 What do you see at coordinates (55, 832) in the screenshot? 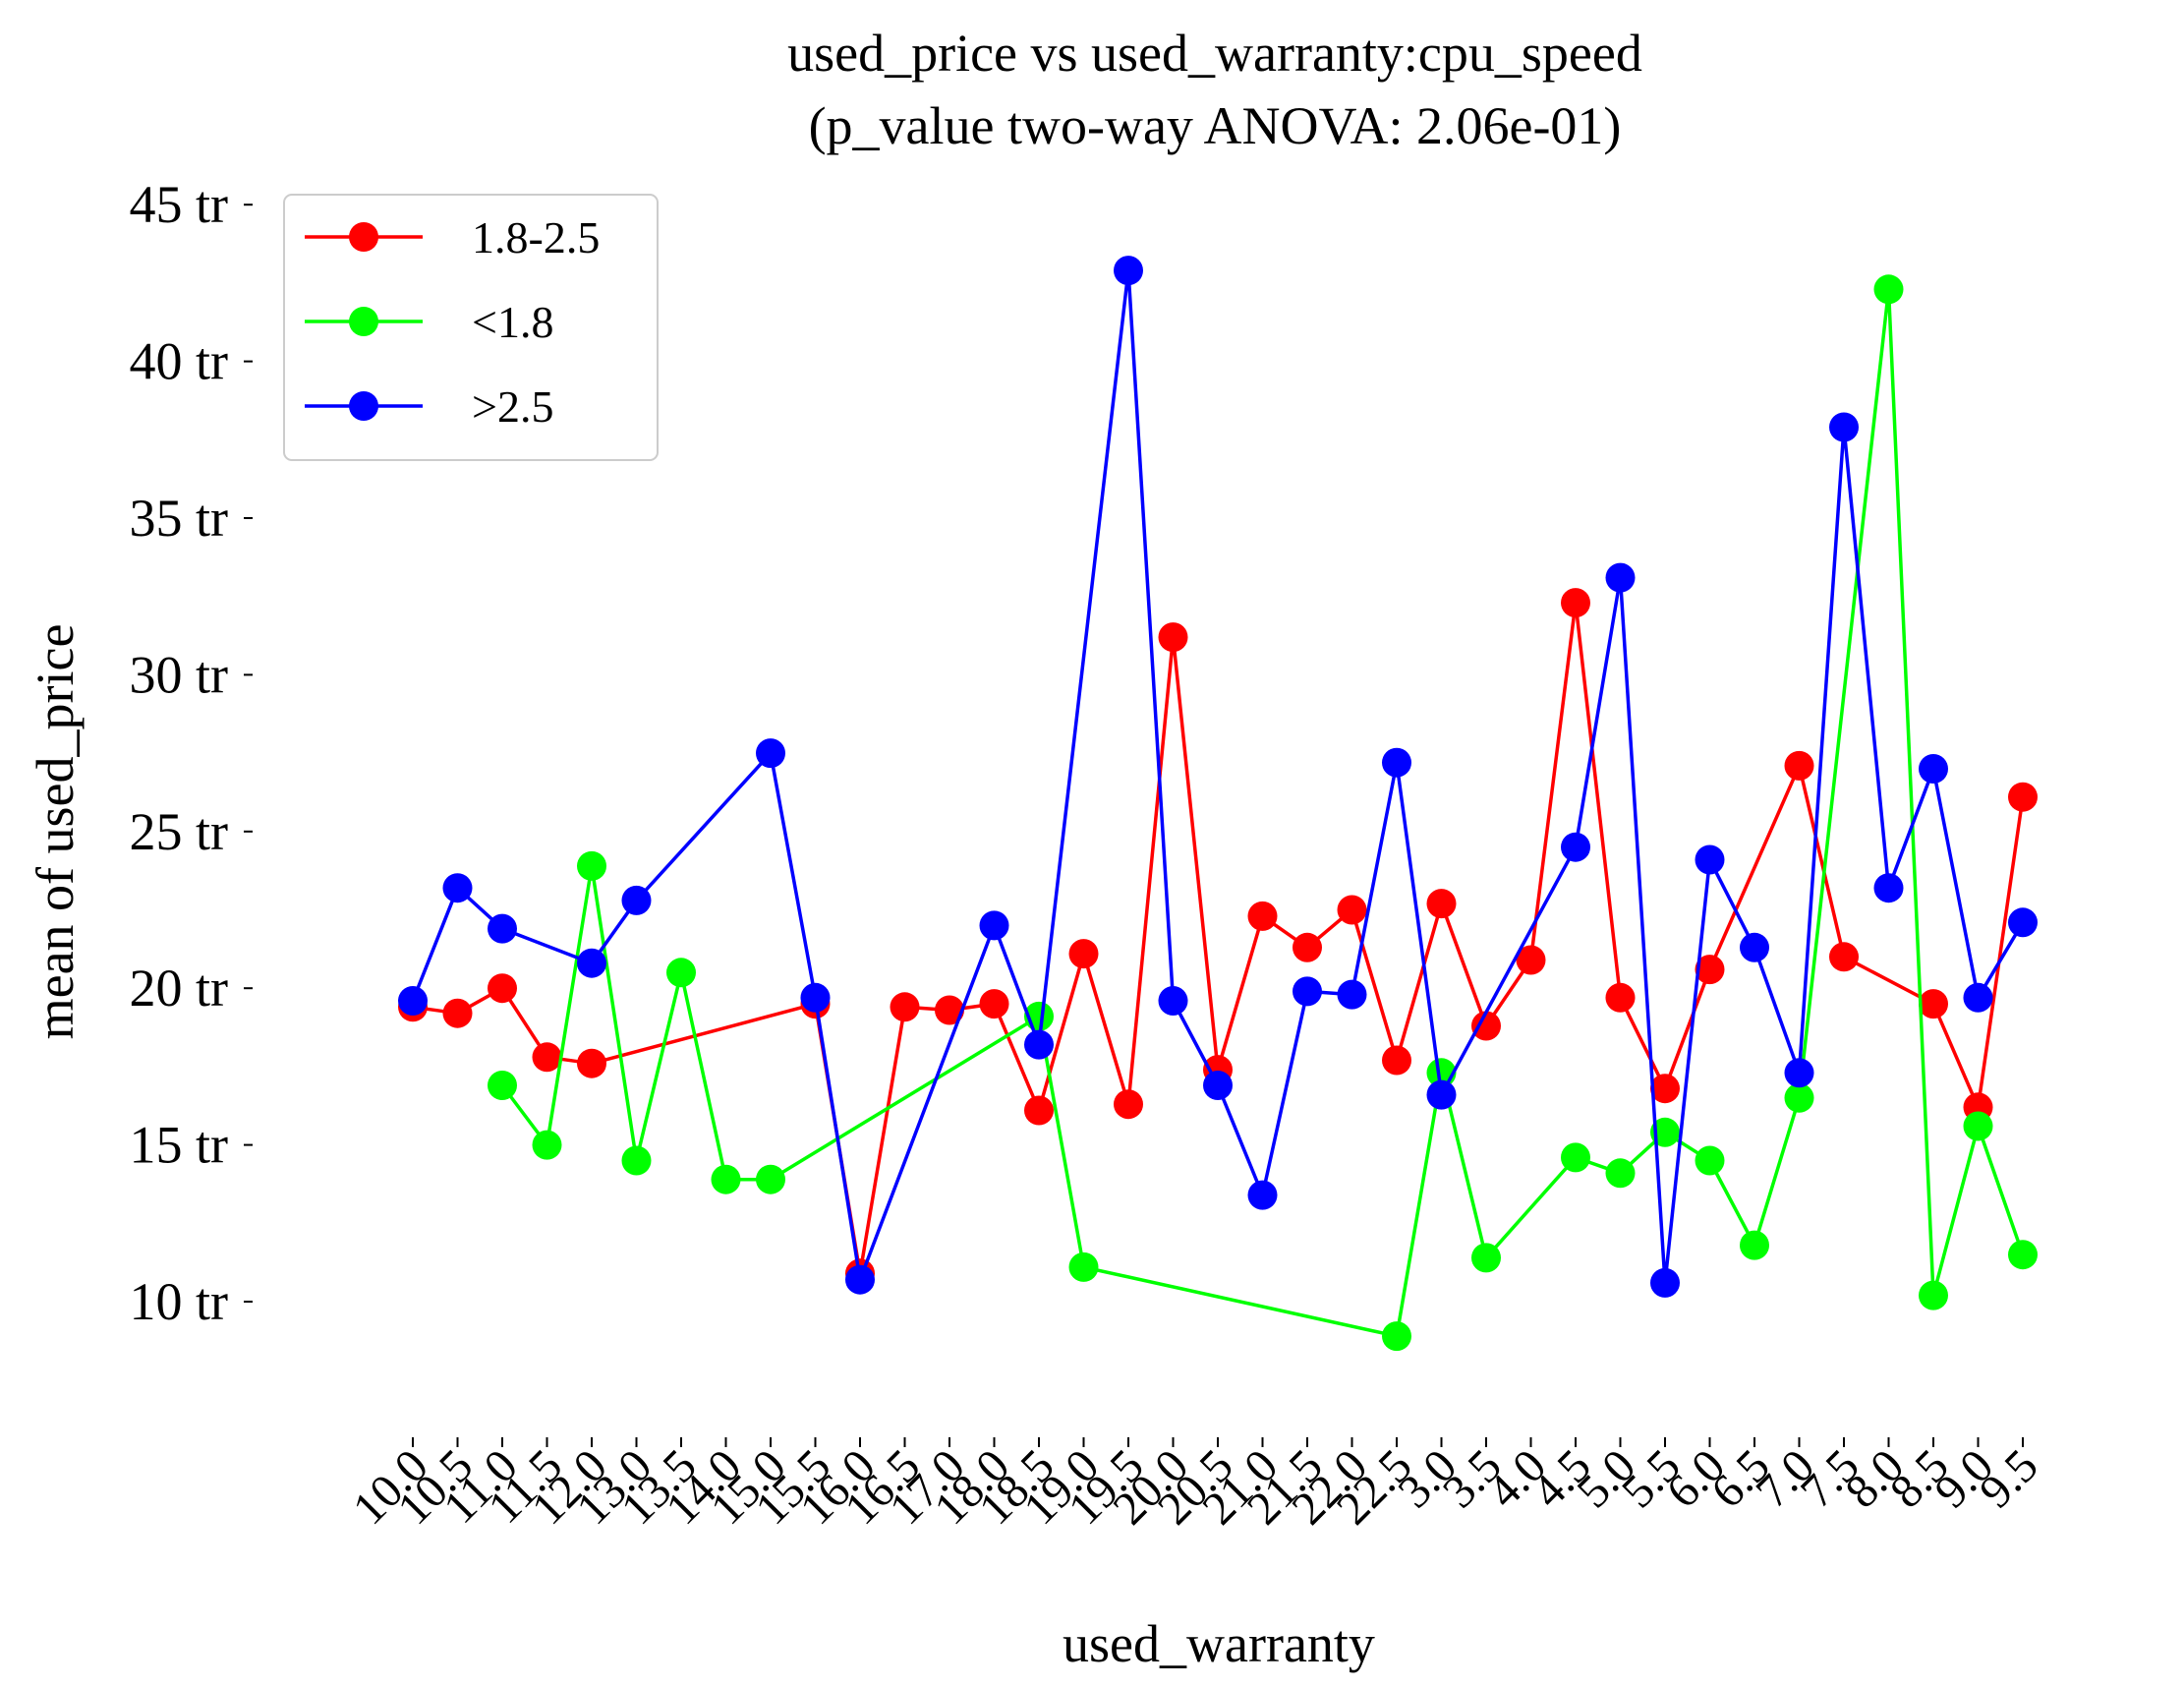
I see `y-axis-label: mean of used_price` at bounding box center [55, 832].